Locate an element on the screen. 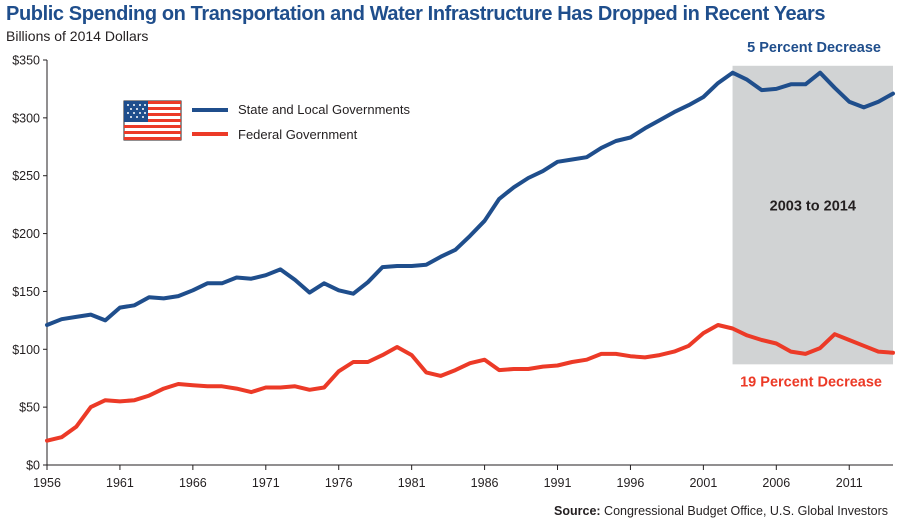 The width and height of the screenshot is (900, 523). y-tick-label: $250 is located at coordinates (26, 176).